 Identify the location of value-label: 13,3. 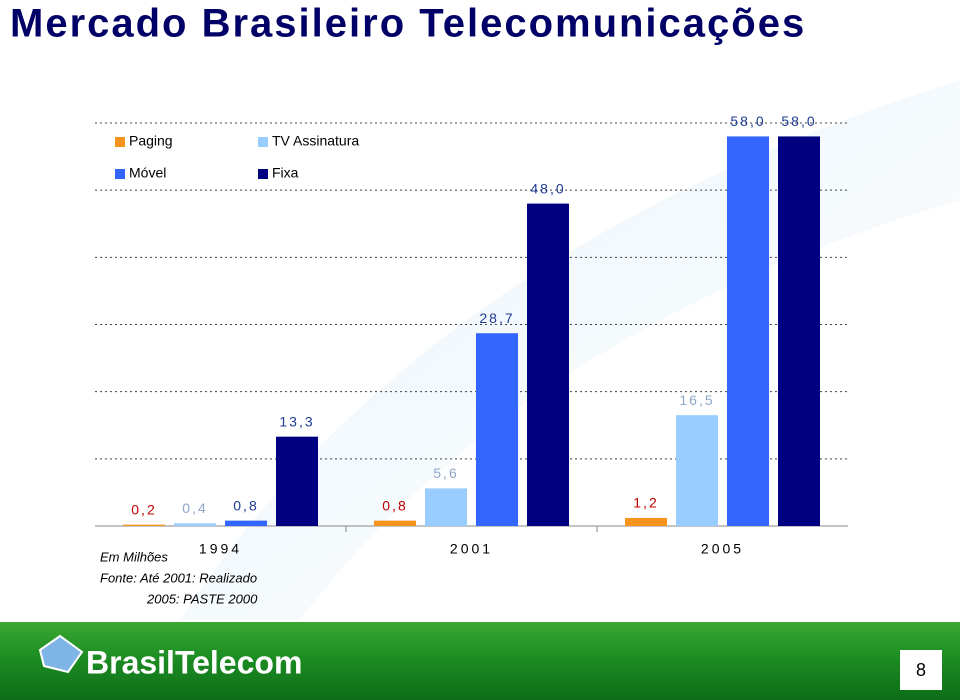
(296, 421).